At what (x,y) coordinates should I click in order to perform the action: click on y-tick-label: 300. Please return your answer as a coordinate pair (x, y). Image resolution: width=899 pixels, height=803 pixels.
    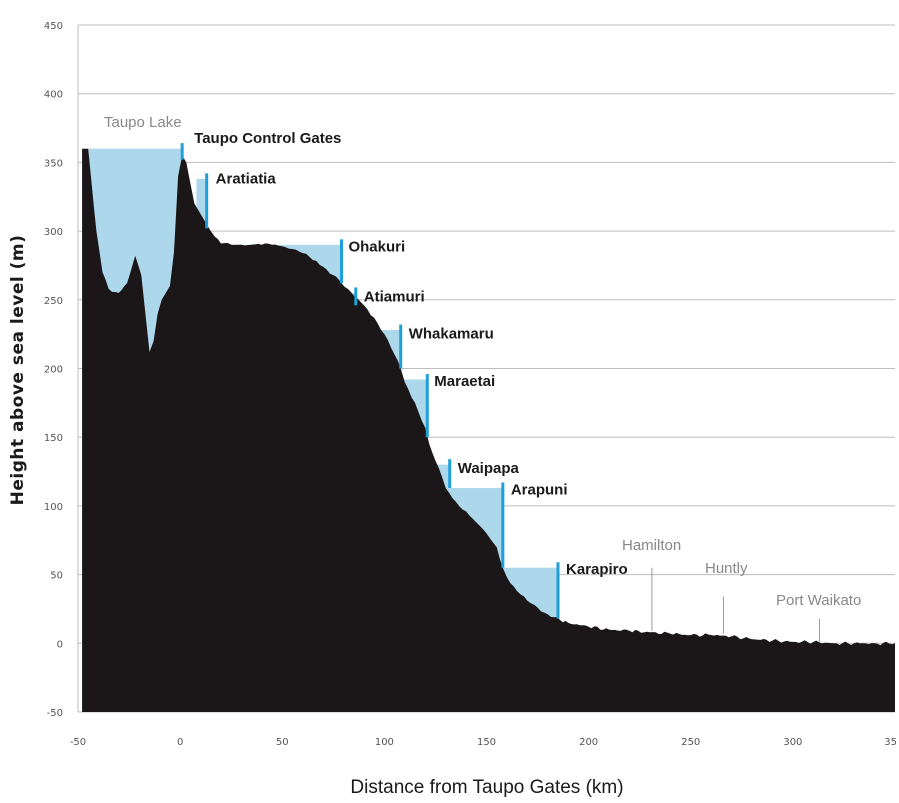
    Looking at the image, I should click on (53, 232).